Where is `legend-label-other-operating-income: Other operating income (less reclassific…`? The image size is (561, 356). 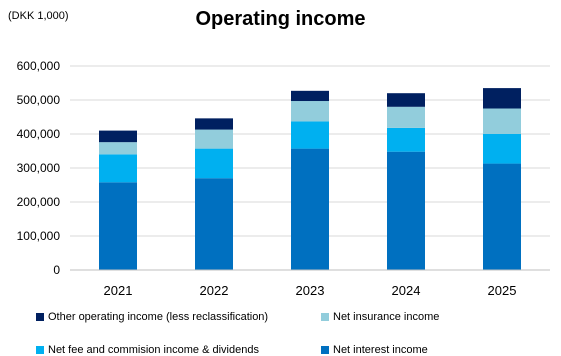
legend-label-other-operating-income: Other operating income (less reclassific… is located at coordinates (158, 317).